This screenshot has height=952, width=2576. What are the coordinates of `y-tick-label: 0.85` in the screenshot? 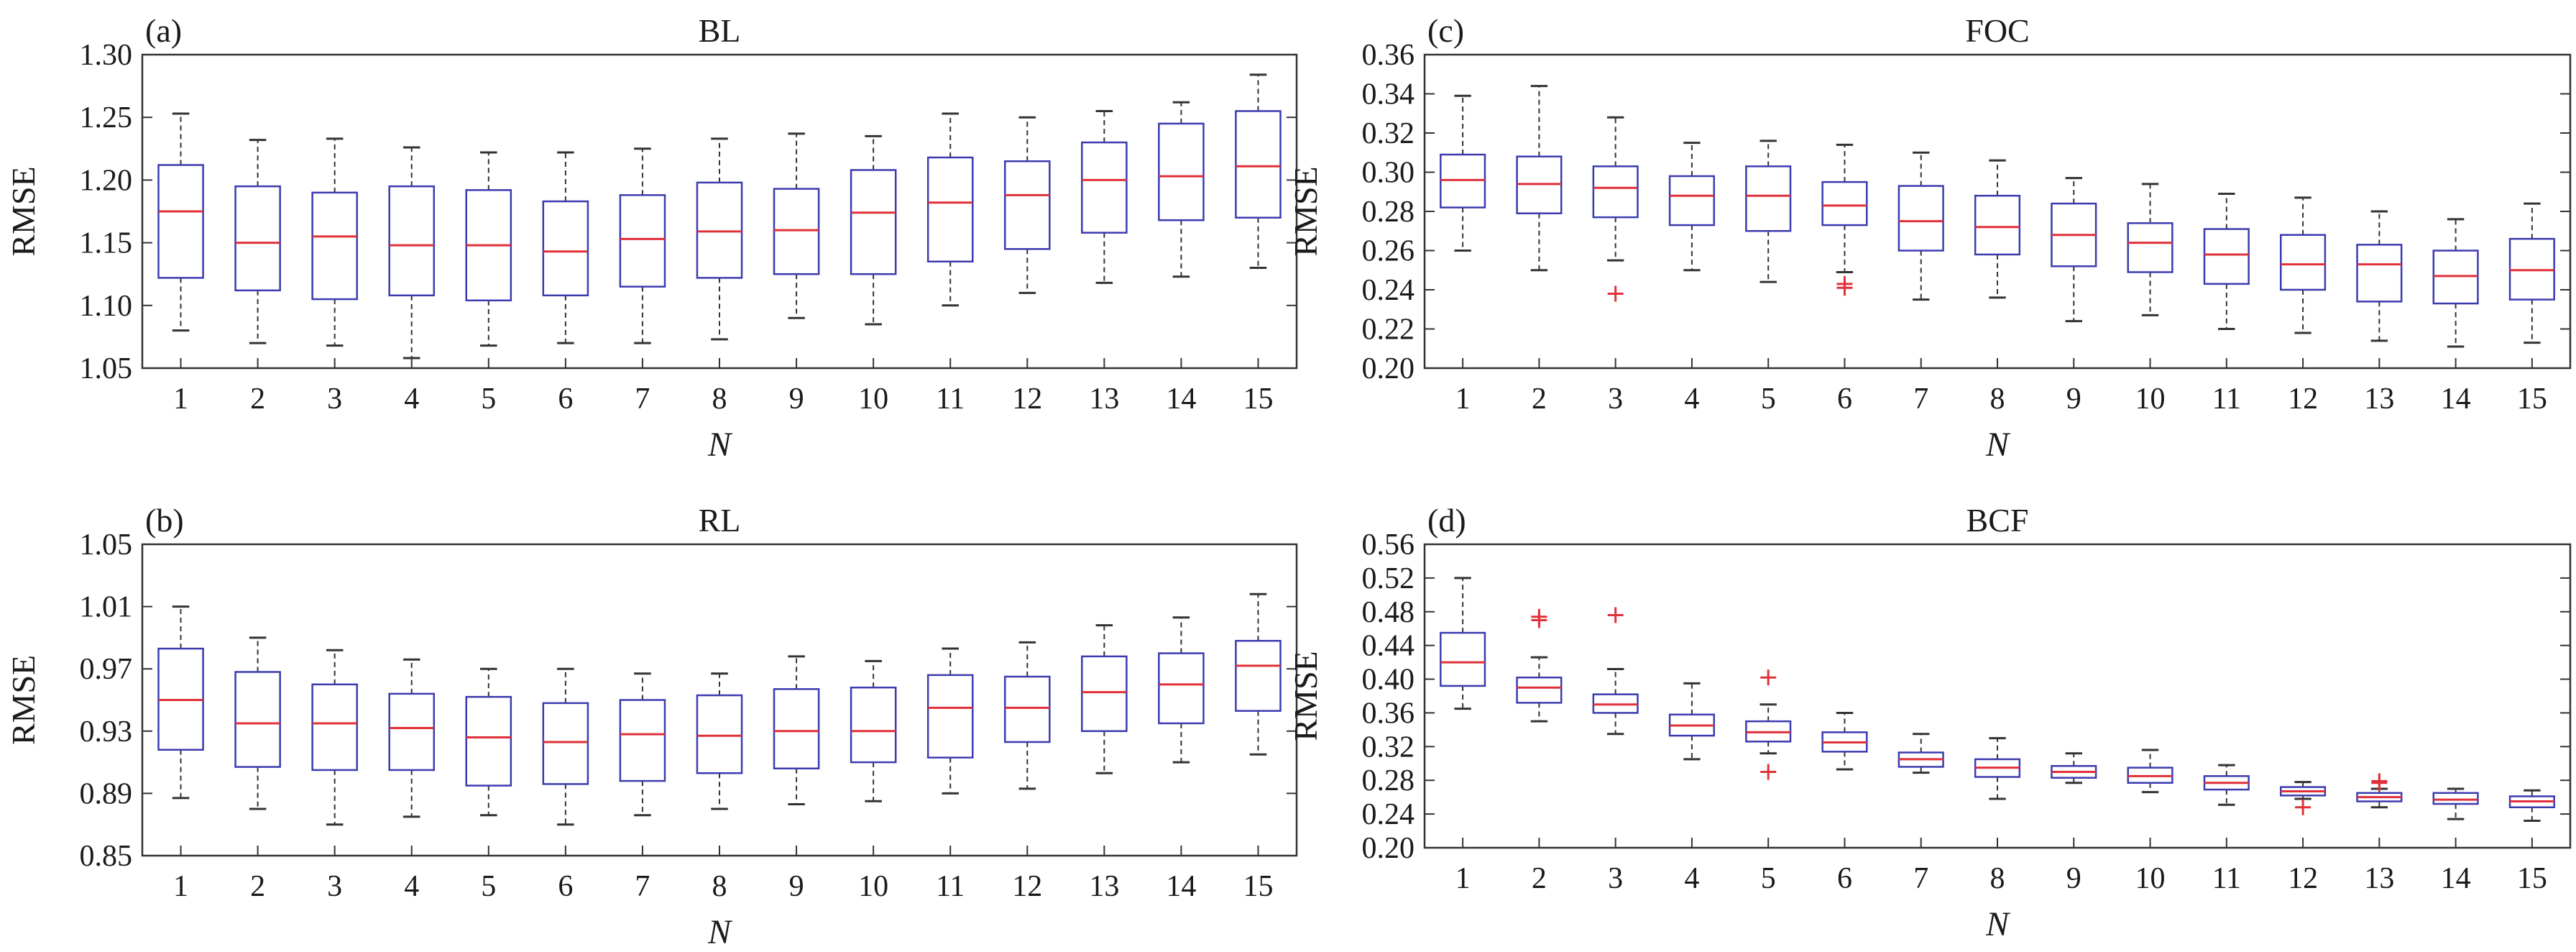 It's located at (106, 856).